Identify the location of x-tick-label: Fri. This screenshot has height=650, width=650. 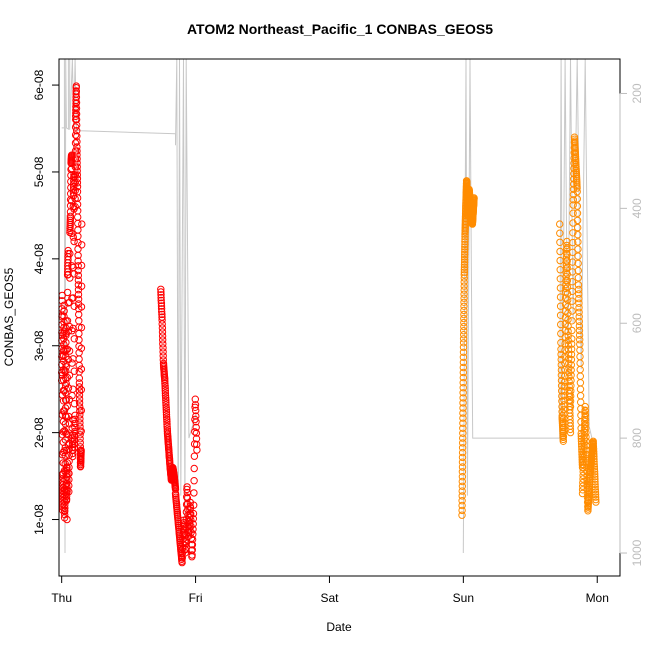
(196, 598).